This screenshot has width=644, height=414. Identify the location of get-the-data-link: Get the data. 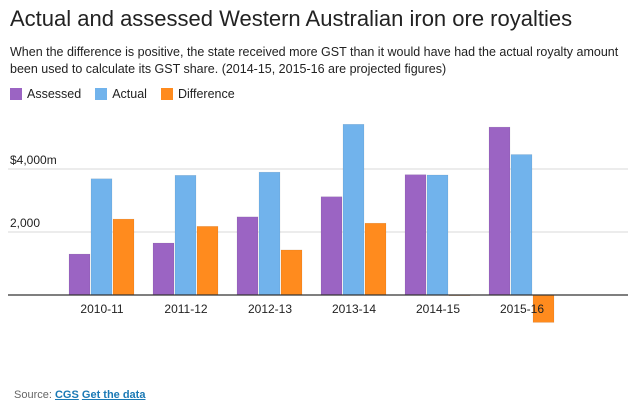
(113, 395).